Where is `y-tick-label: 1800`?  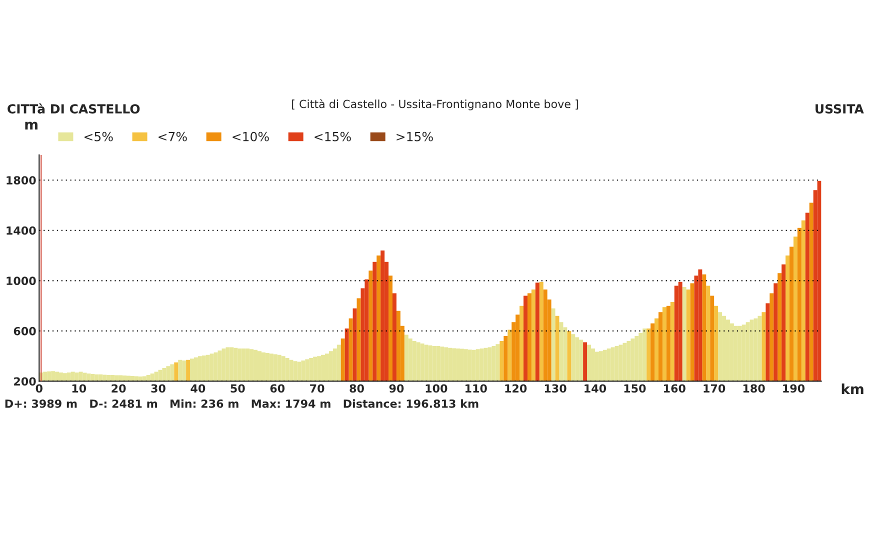 y-tick-label: 1800 is located at coordinates (21, 180).